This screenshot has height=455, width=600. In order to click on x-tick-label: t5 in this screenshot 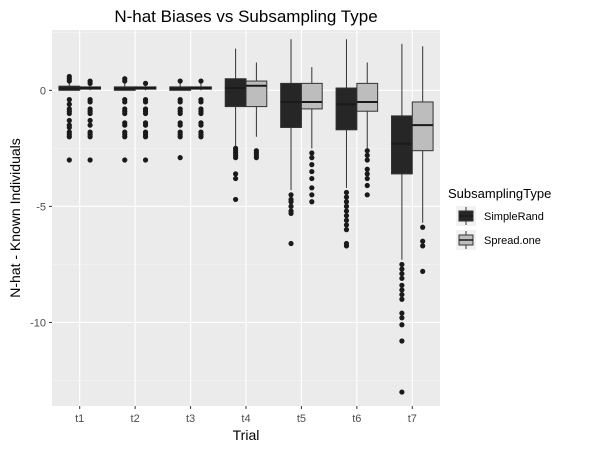, I will do `click(301, 419)`.